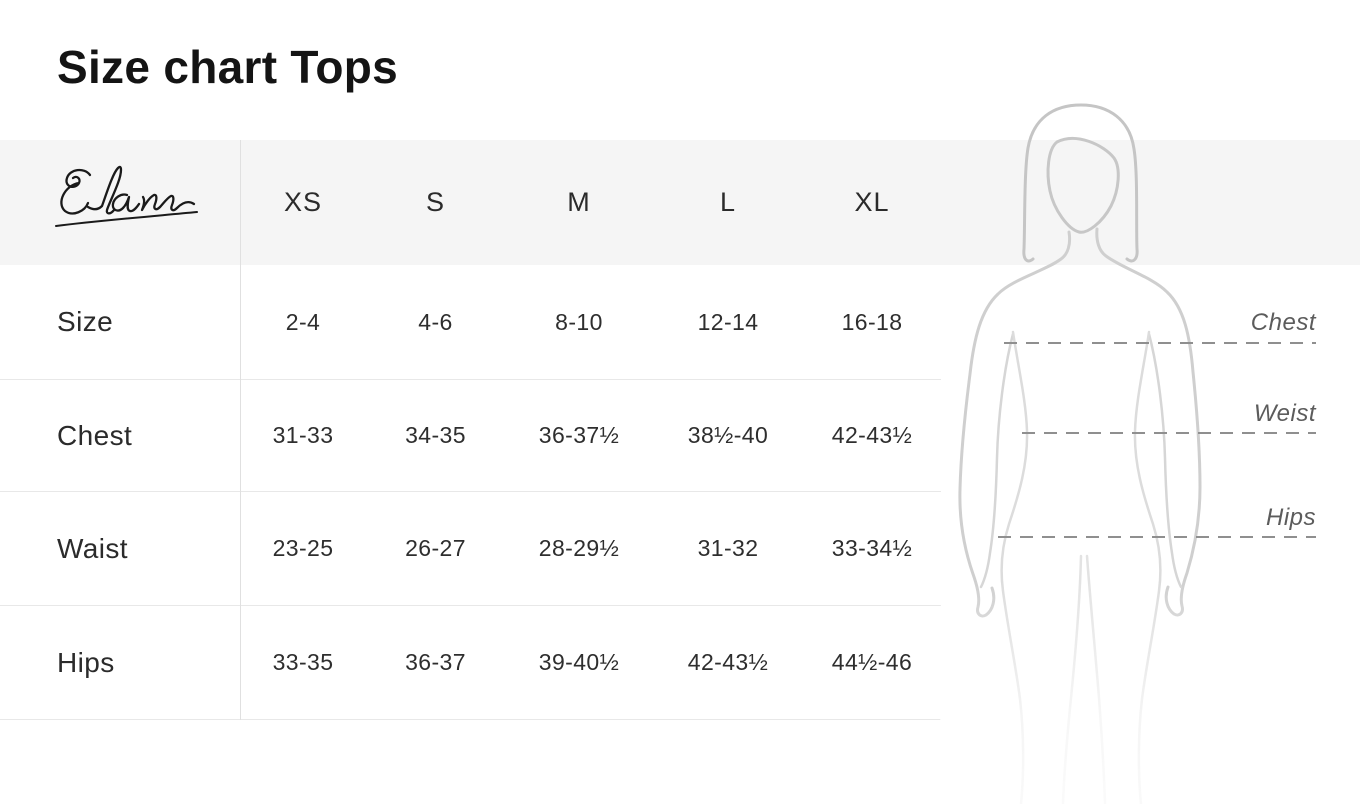 Image resolution: width=1360 pixels, height=804 pixels. What do you see at coordinates (1290, 517) in the screenshot?
I see `measure-label-hips: Hips` at bounding box center [1290, 517].